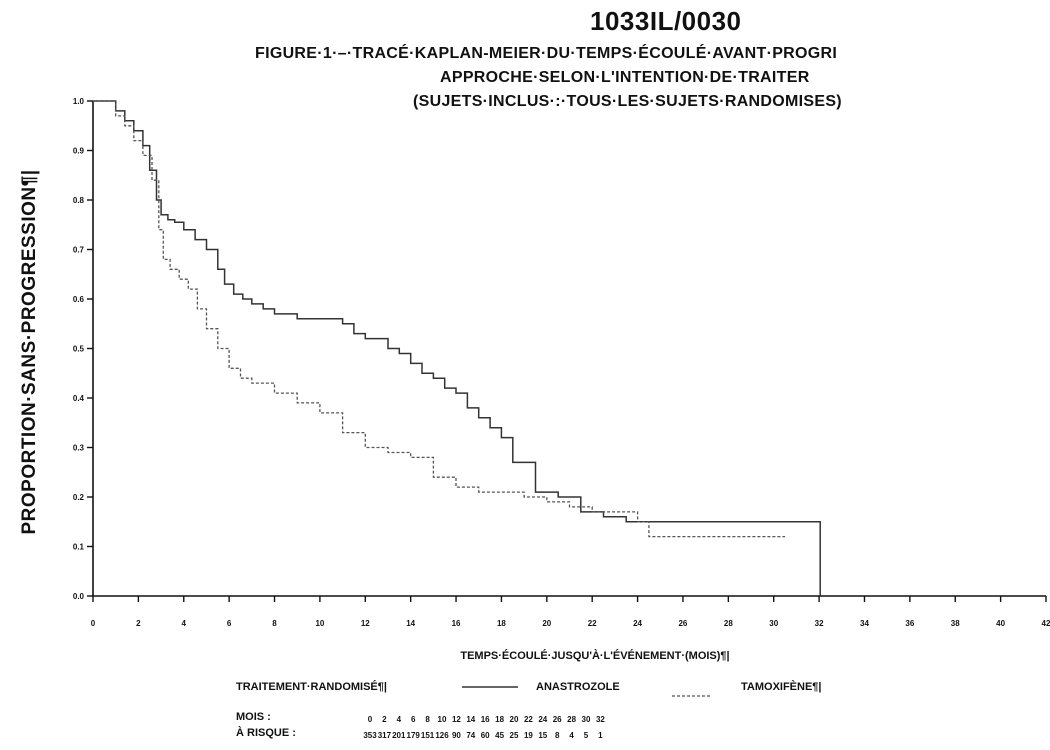 The height and width of the screenshot is (750, 1050). Describe the element at coordinates (93, 623) in the screenshot. I see `x-tick-label: 0` at that location.